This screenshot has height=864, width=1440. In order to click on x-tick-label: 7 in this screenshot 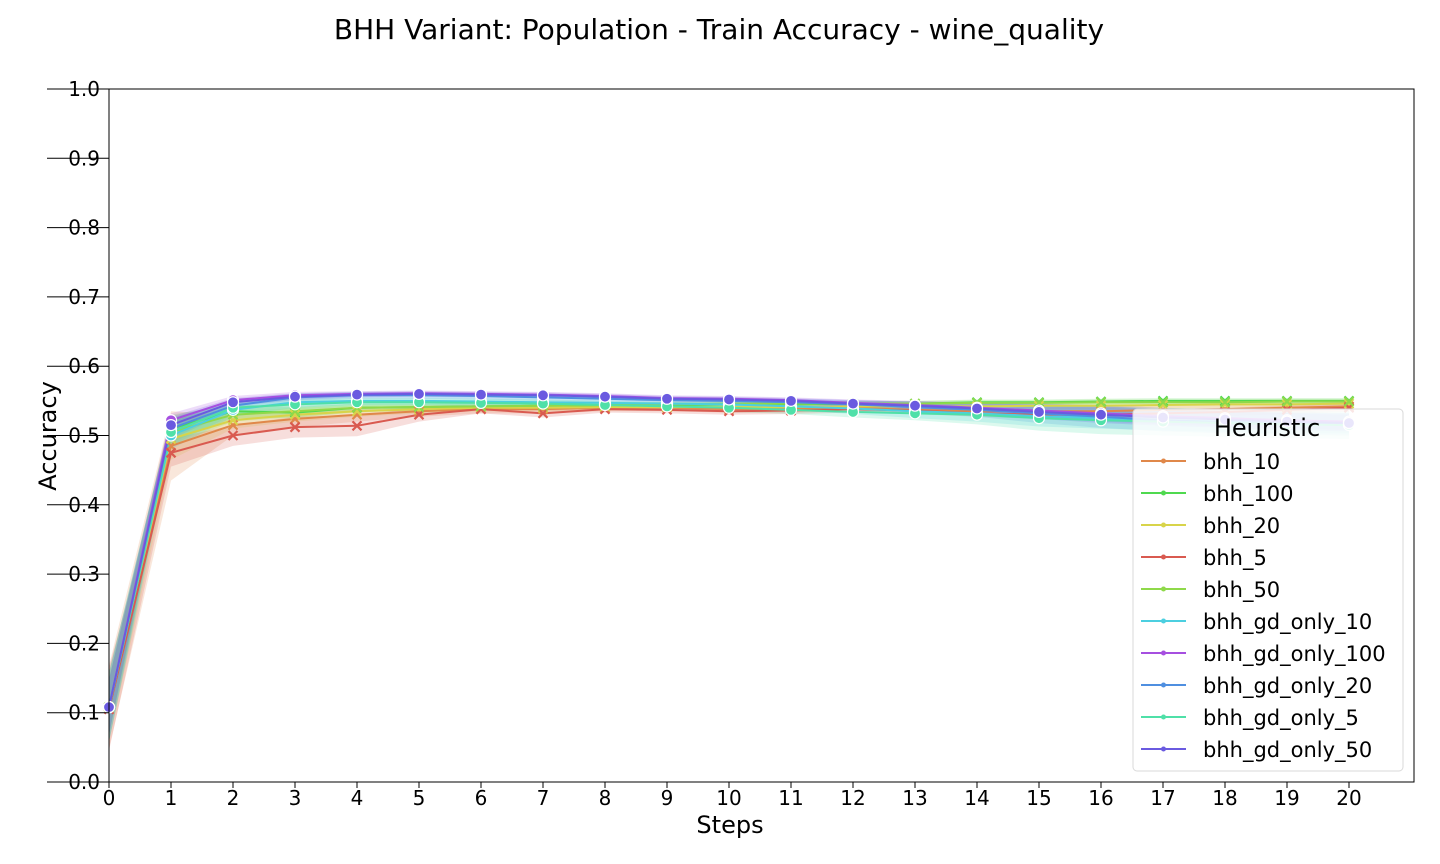, I will do `click(543, 798)`.